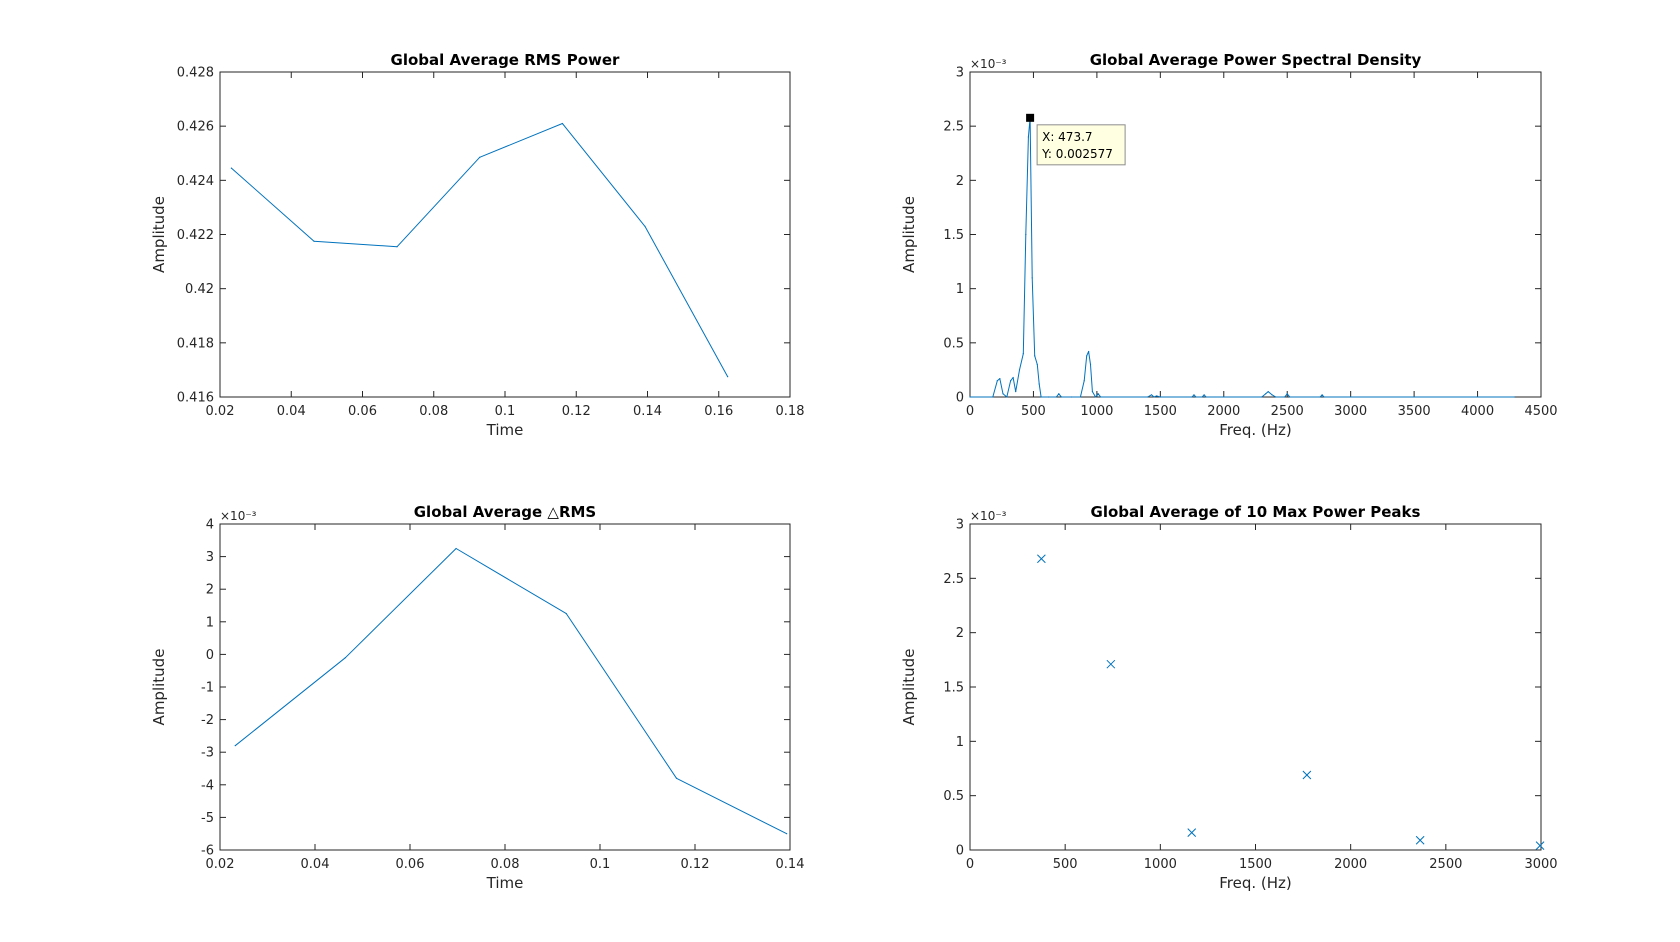 The width and height of the screenshot is (1680, 942). What do you see at coordinates (291, 411) in the screenshot?
I see `x-tick-label: 0.04` at bounding box center [291, 411].